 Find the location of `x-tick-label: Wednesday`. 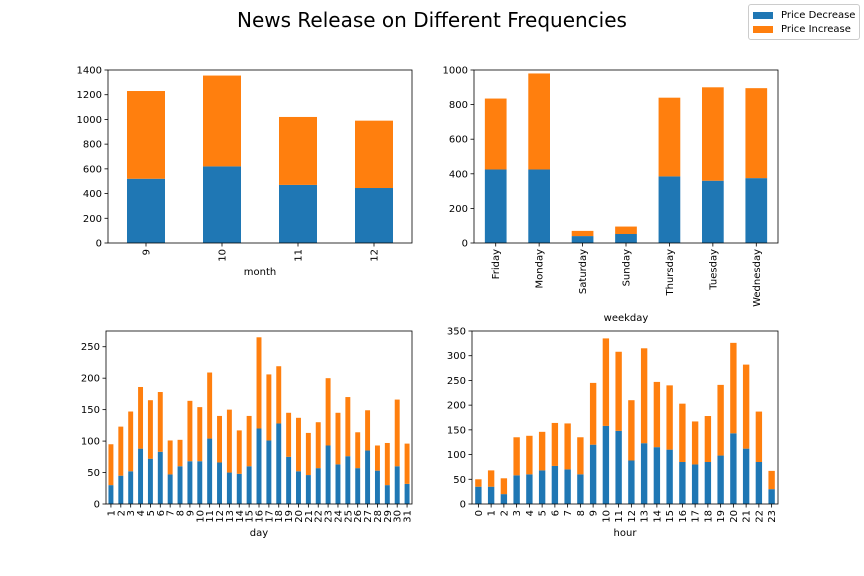

x-tick-label: Wednesday is located at coordinates (757, 278).